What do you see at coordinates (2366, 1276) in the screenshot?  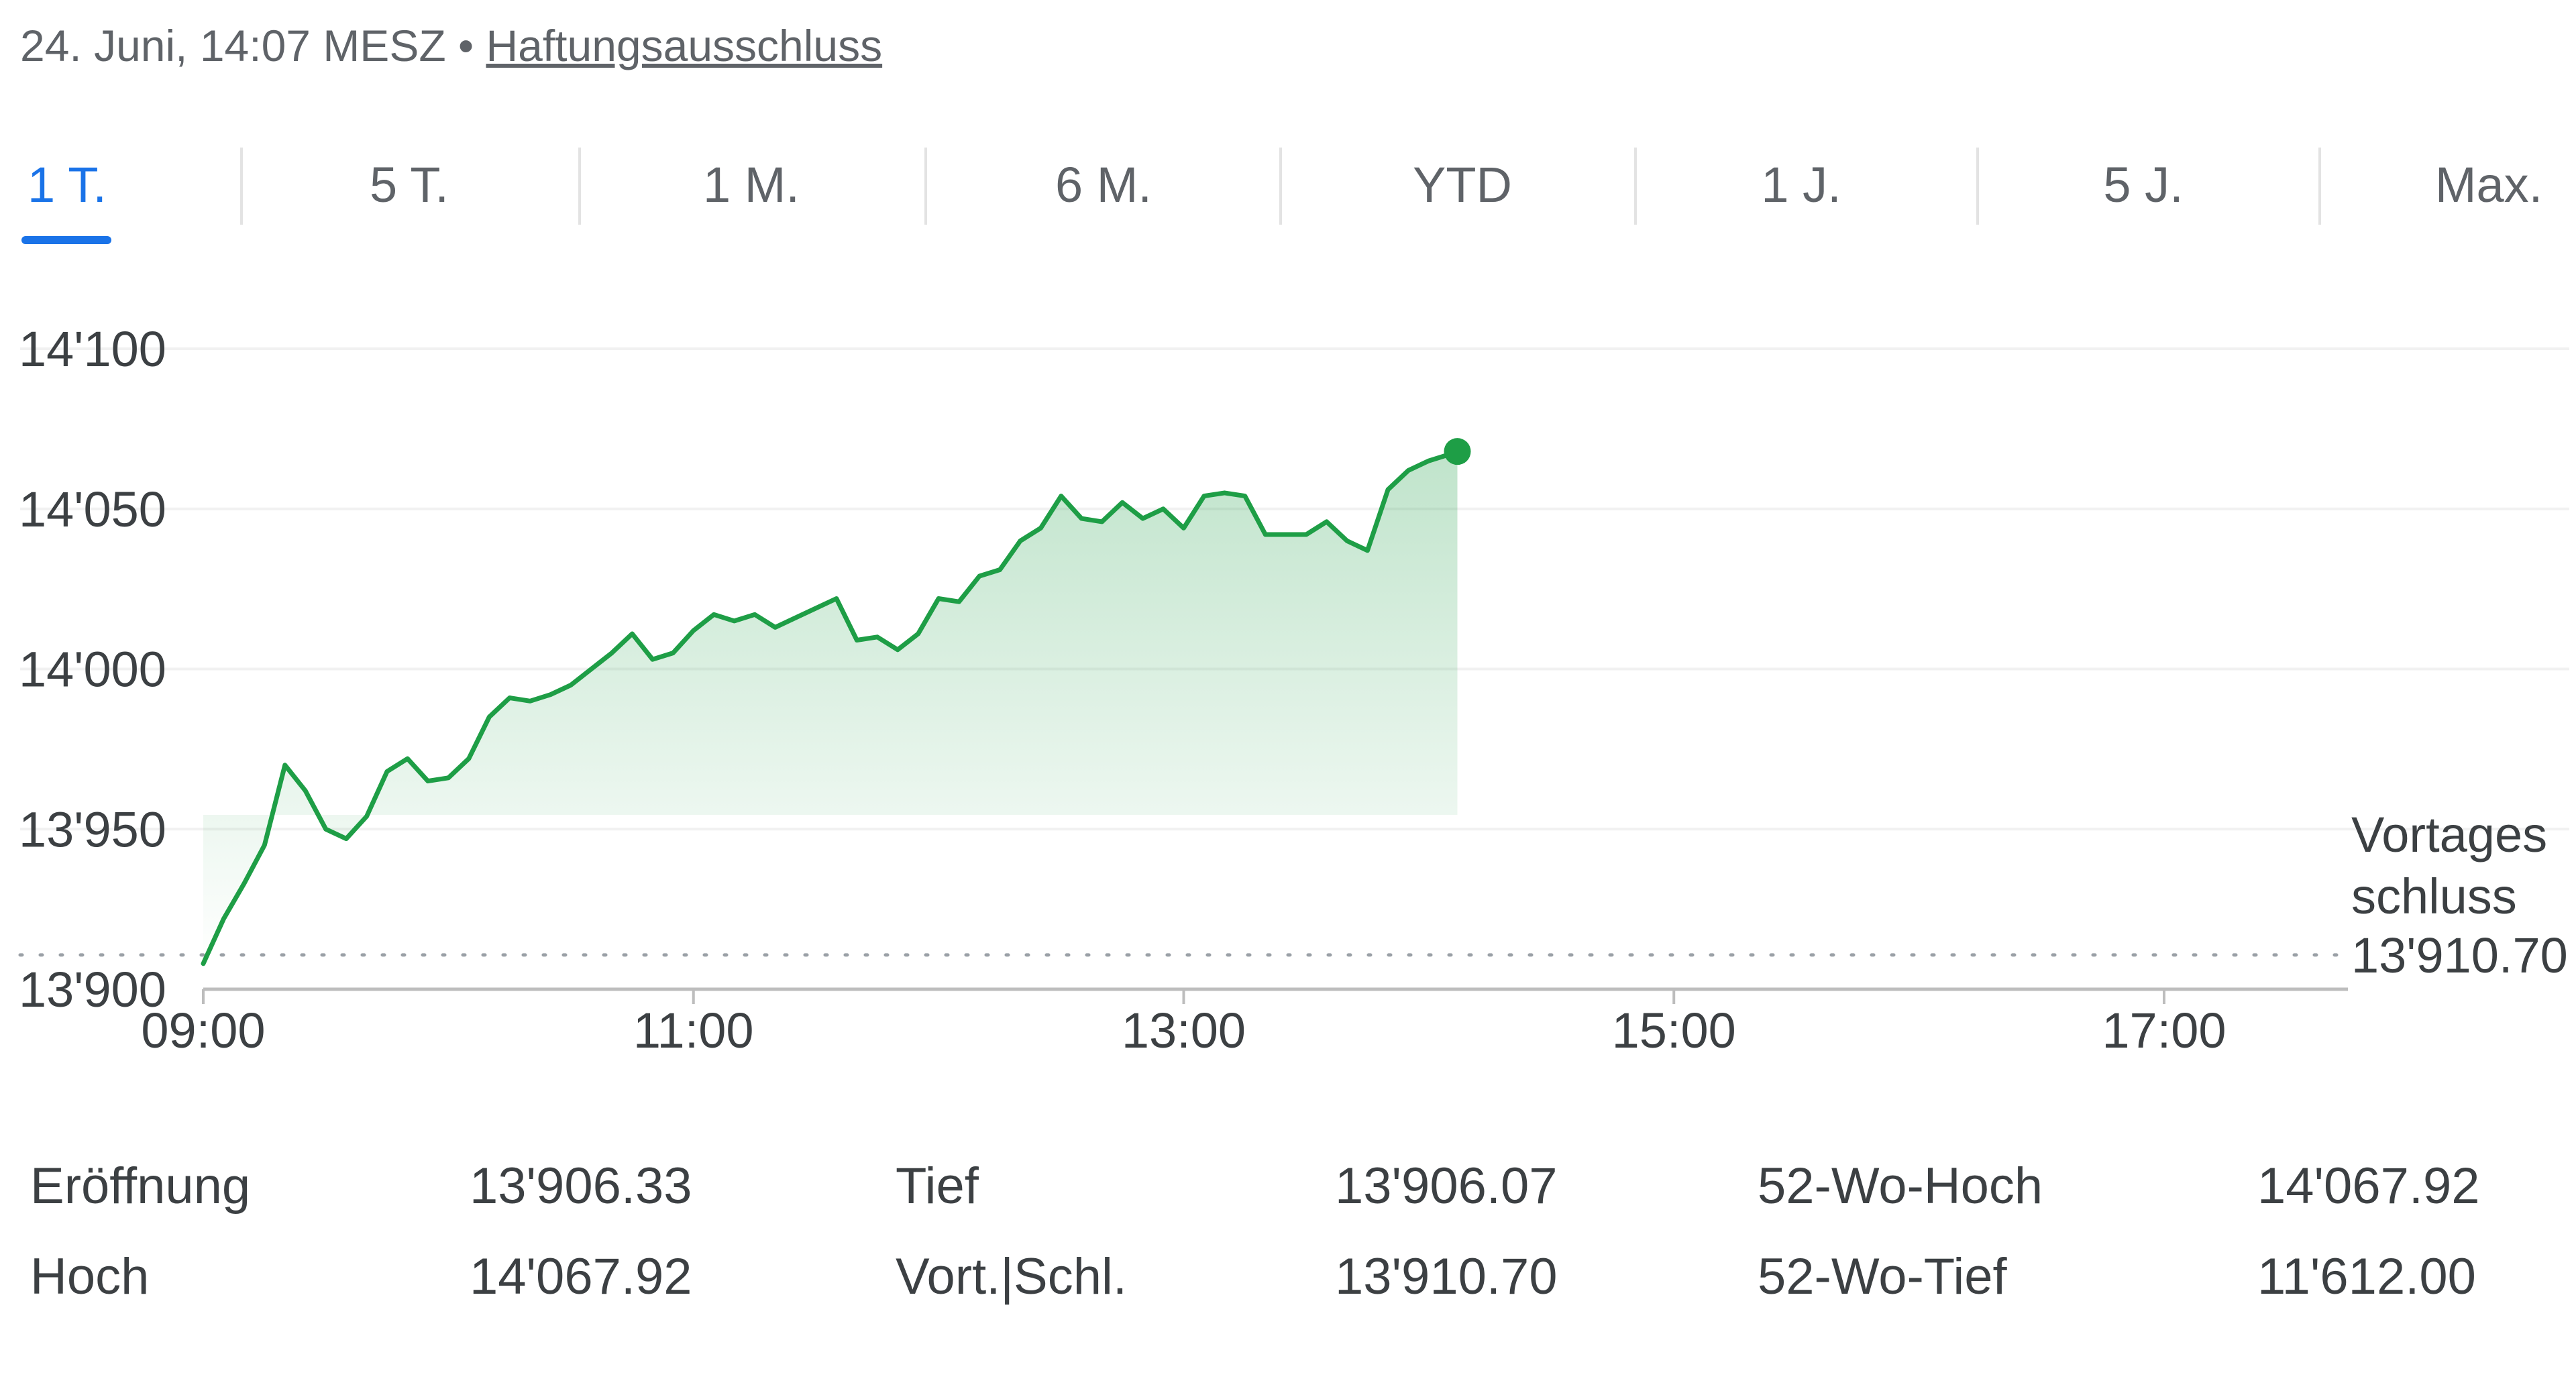 I see `stat-value-52w-low: 11'612.00` at bounding box center [2366, 1276].